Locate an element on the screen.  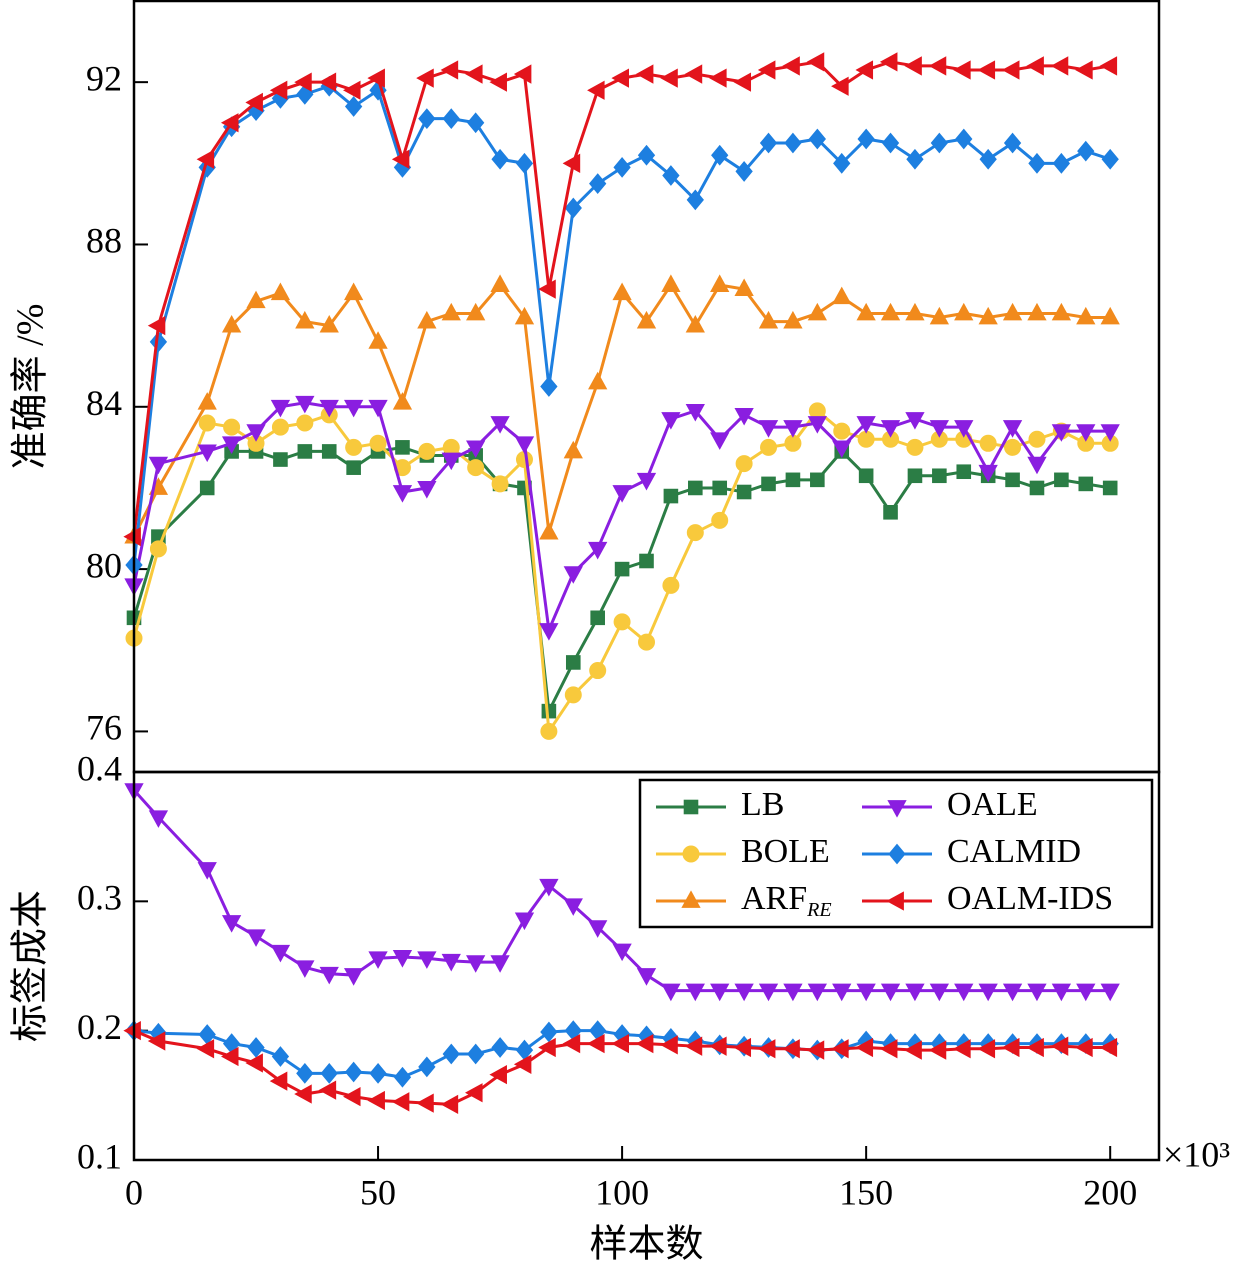
y-tick-label: 0.2 is located at coordinates (99, 1027).